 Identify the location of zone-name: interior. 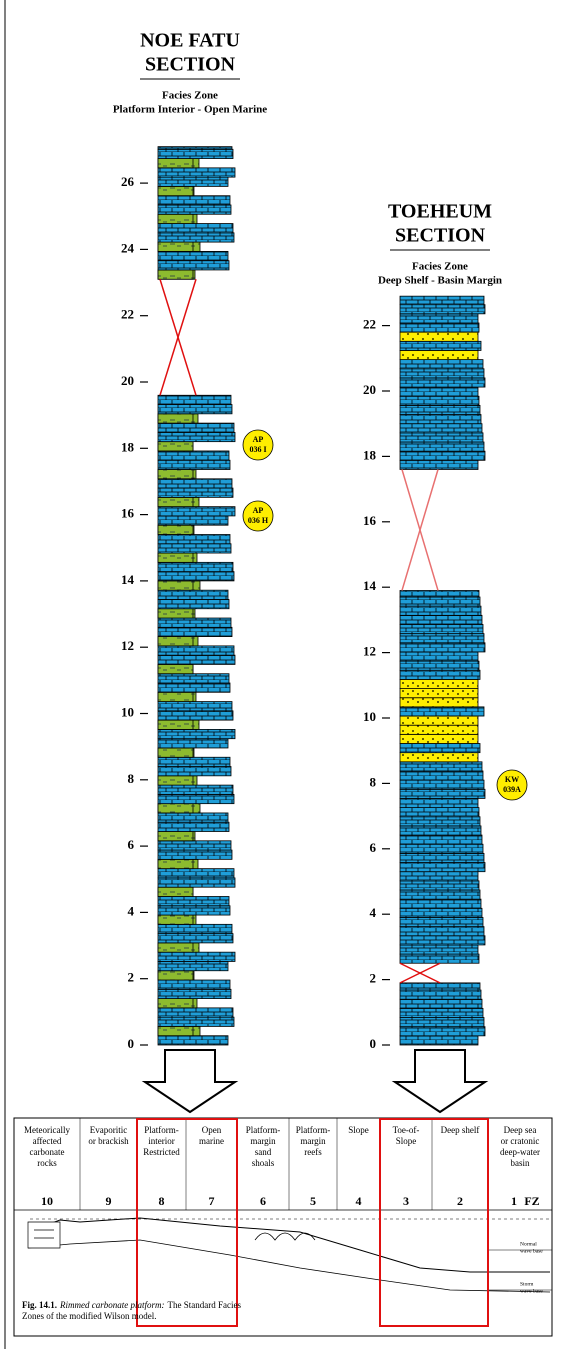
(161, 1141).